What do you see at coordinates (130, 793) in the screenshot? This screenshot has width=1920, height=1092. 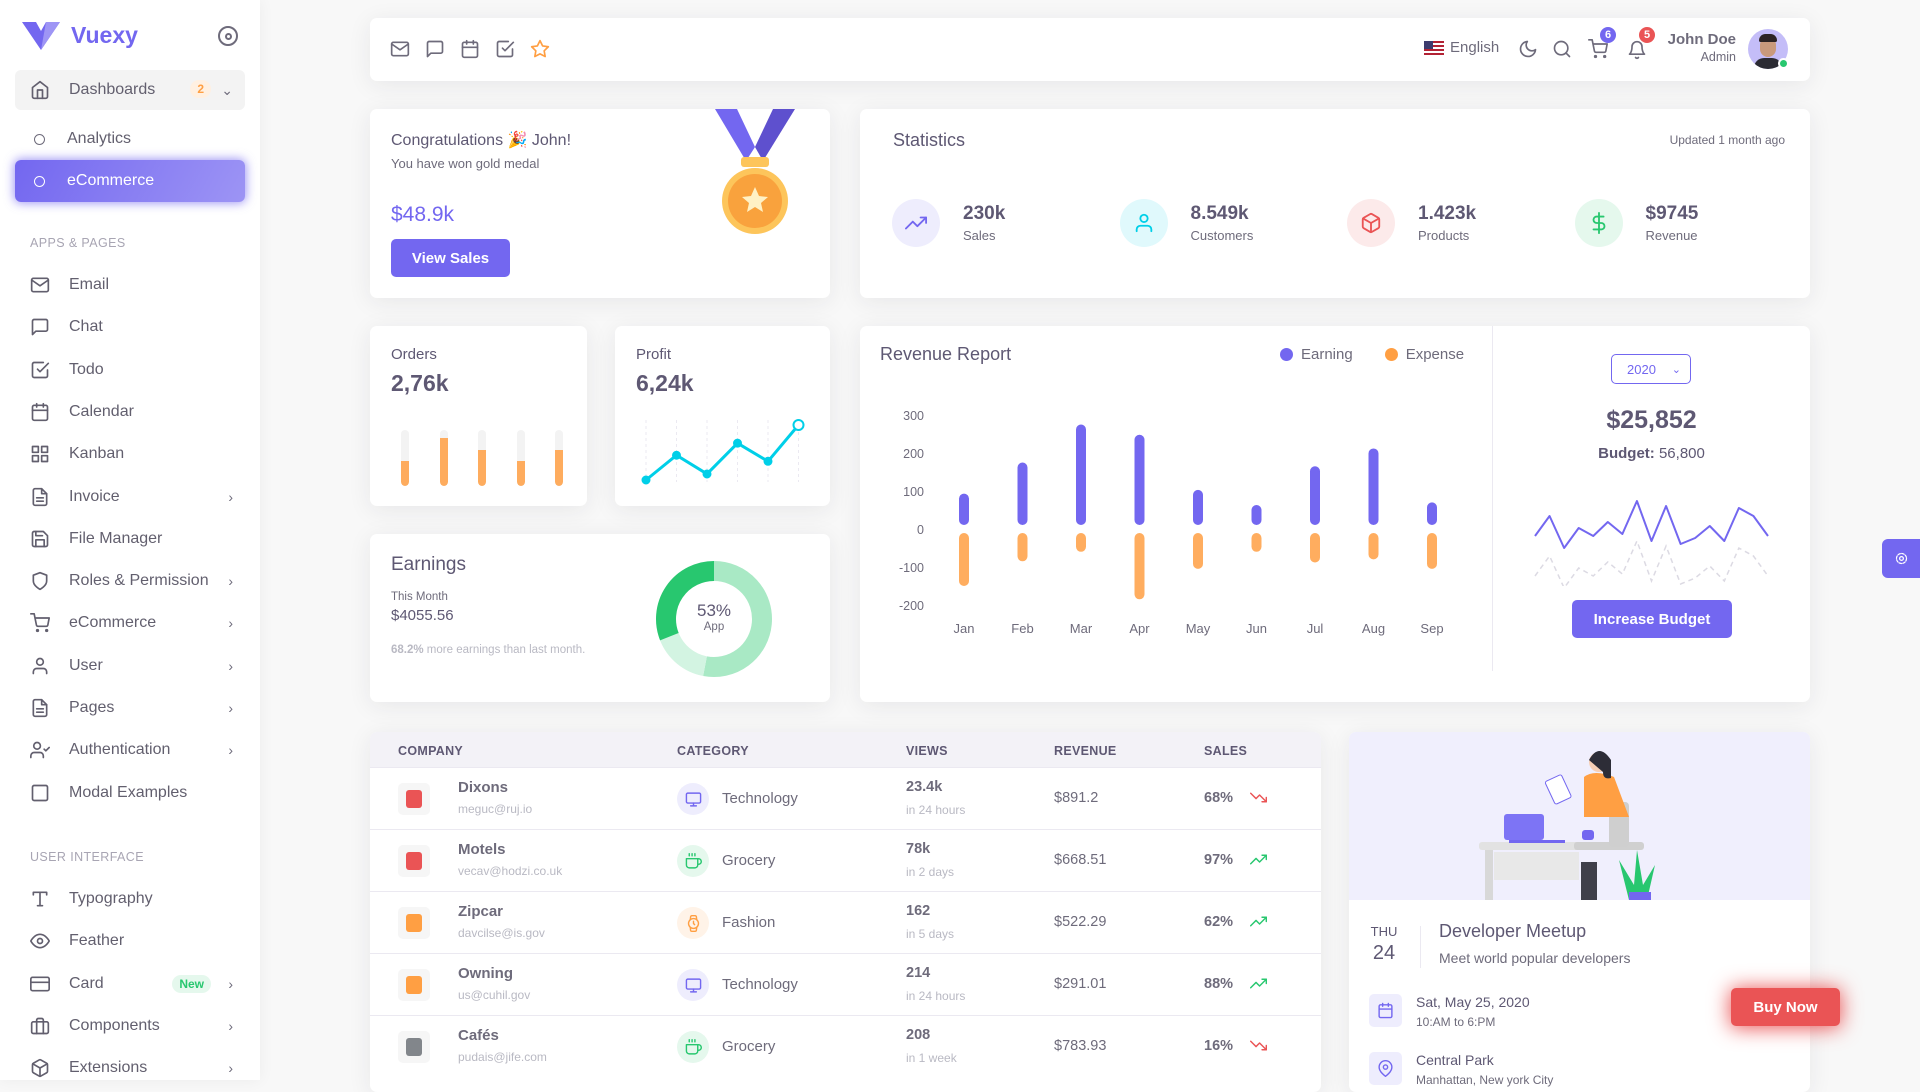 I see `sidebar-item-modal-examples: Modal Examples` at bounding box center [130, 793].